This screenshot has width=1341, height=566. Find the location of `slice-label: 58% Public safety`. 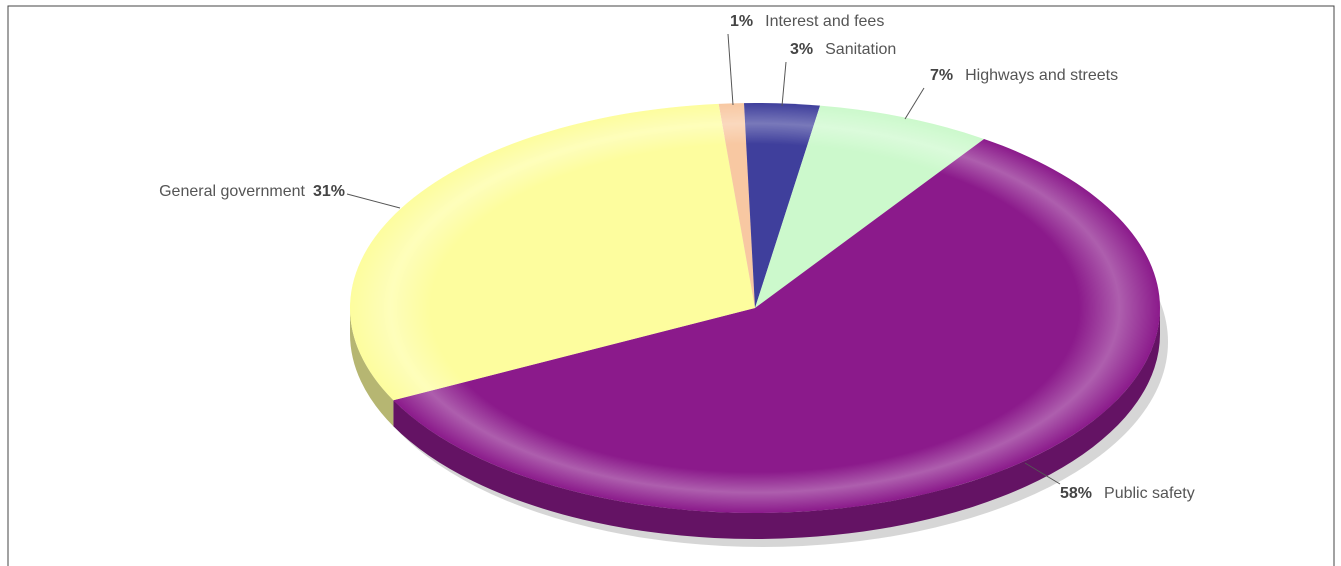

slice-label: 58% Public safety is located at coordinates (1127, 493).